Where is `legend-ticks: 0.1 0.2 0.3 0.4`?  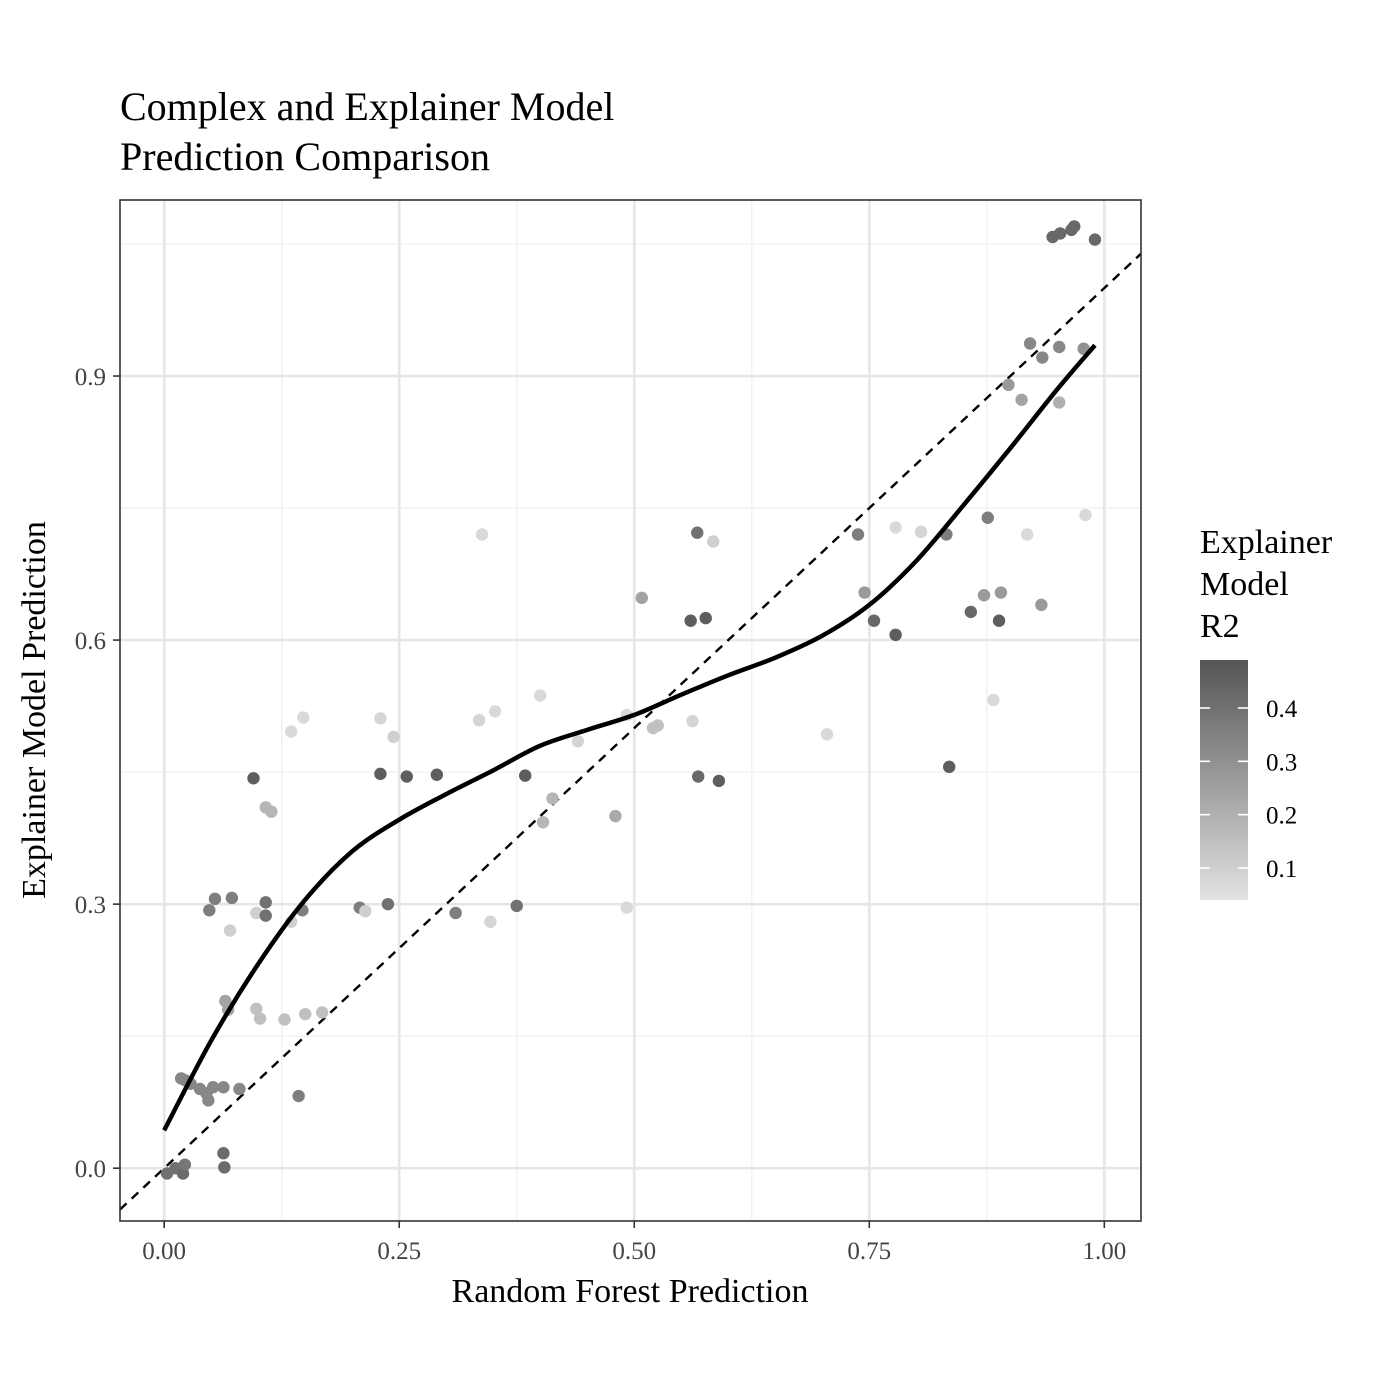 legend-ticks: 0.1 0.2 0.3 0.4 is located at coordinates (1249, 789).